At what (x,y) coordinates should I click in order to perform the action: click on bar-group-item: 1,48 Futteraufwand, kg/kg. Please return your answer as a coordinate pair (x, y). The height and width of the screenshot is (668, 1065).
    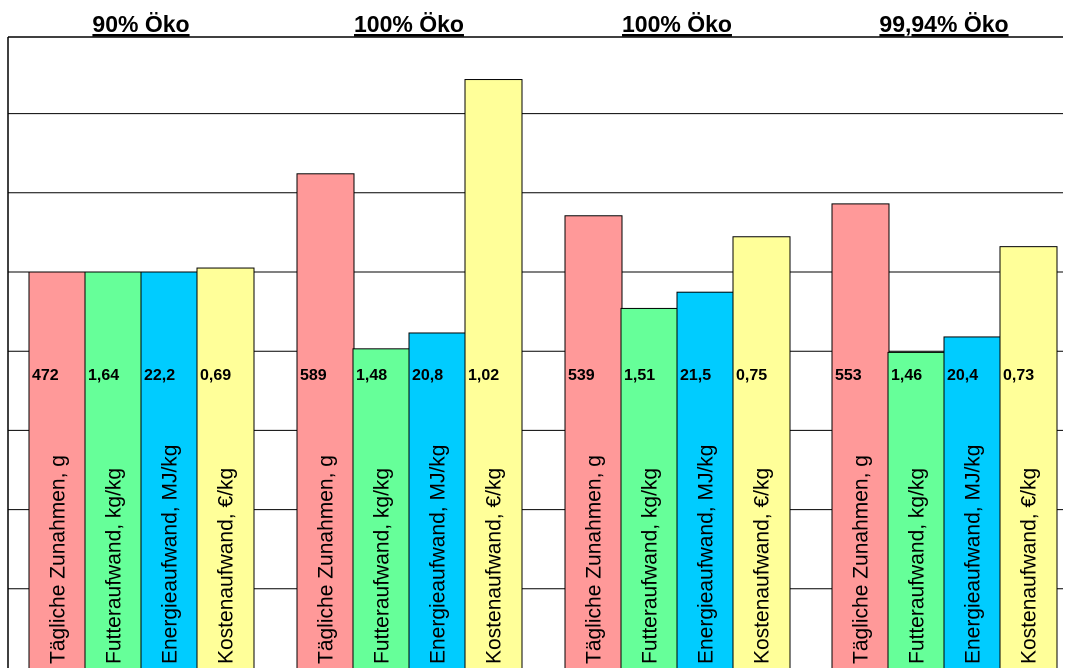
    Looking at the image, I should click on (381, 508).